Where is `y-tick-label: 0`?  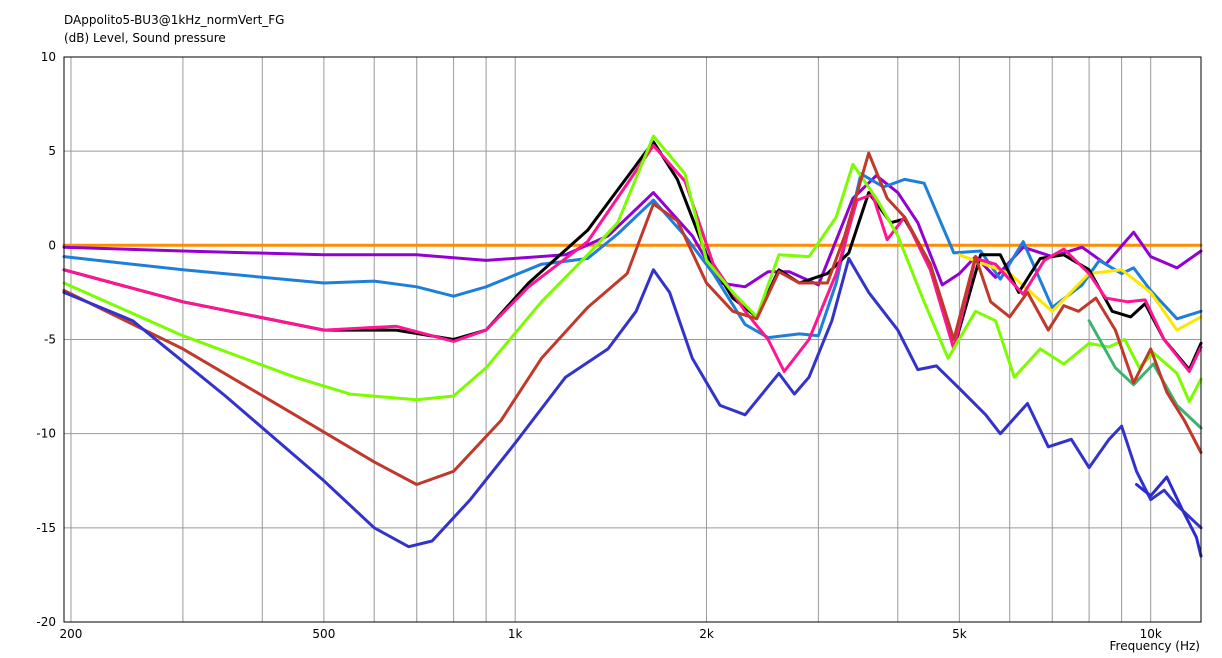 y-tick-label: 0 is located at coordinates (52, 245).